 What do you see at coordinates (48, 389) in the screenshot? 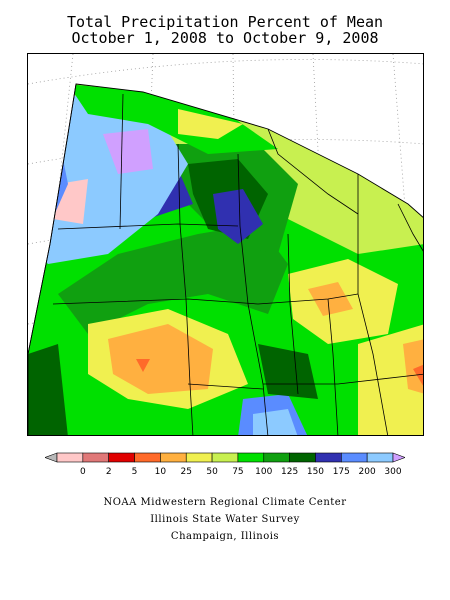
I see `fill-150-175-sw` at bounding box center [48, 389].